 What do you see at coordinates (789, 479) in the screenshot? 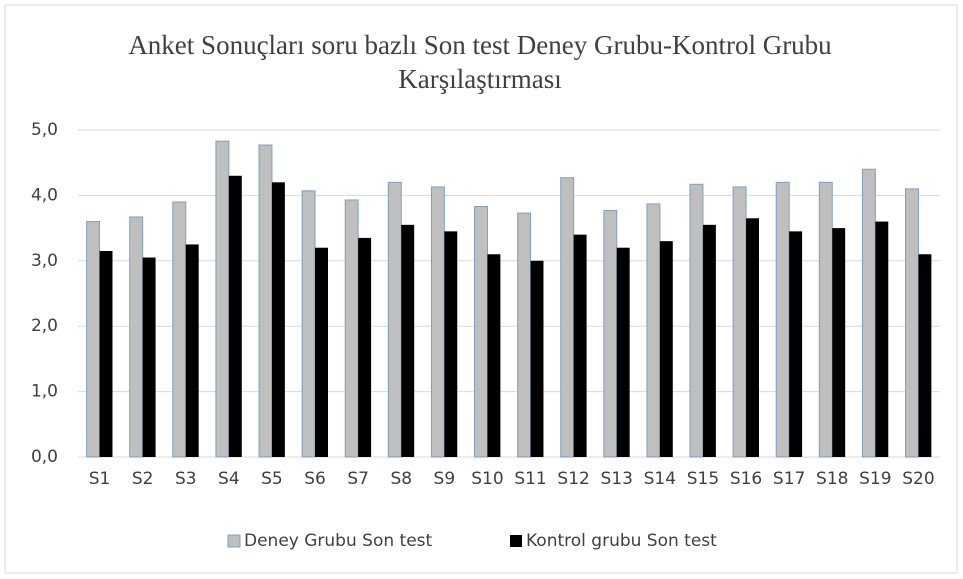
I see `x-tick-label: S17` at bounding box center [789, 479].